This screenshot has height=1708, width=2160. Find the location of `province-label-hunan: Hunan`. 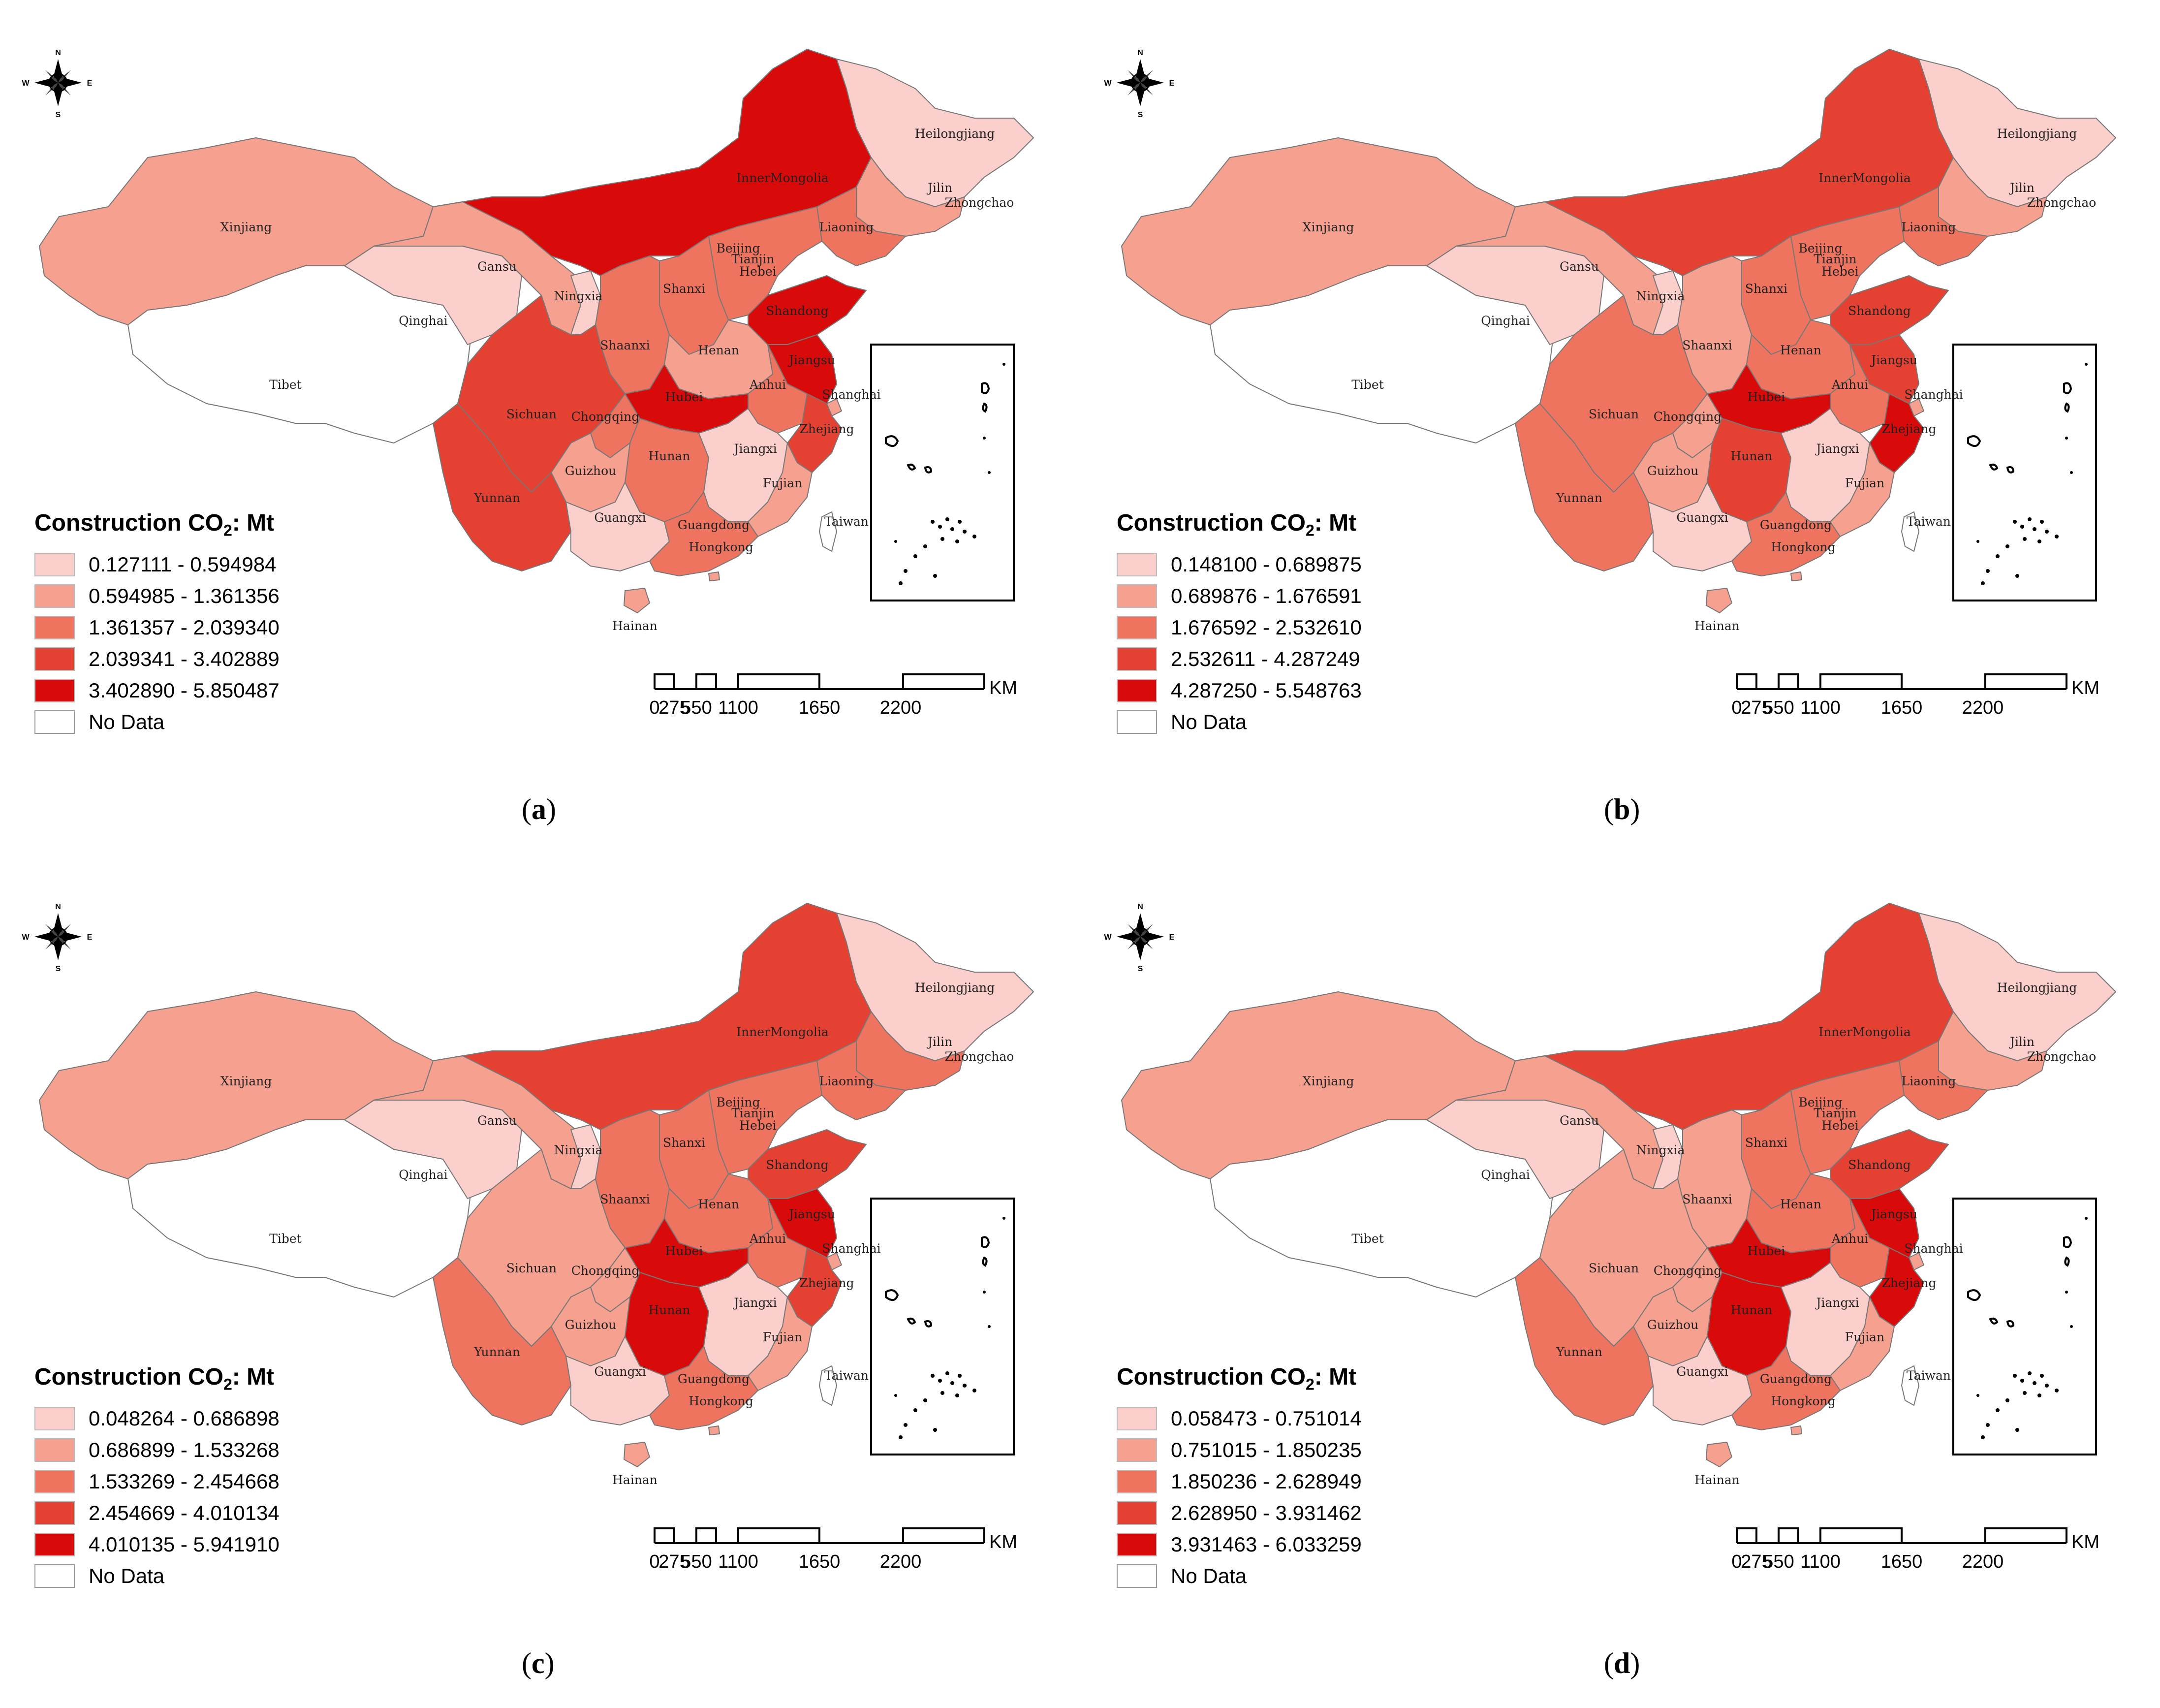

province-label-hunan: Hunan is located at coordinates (1751, 456).